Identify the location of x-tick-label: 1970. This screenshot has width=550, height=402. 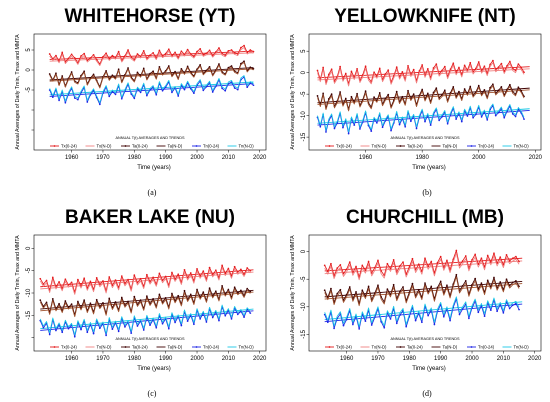
(103, 359).